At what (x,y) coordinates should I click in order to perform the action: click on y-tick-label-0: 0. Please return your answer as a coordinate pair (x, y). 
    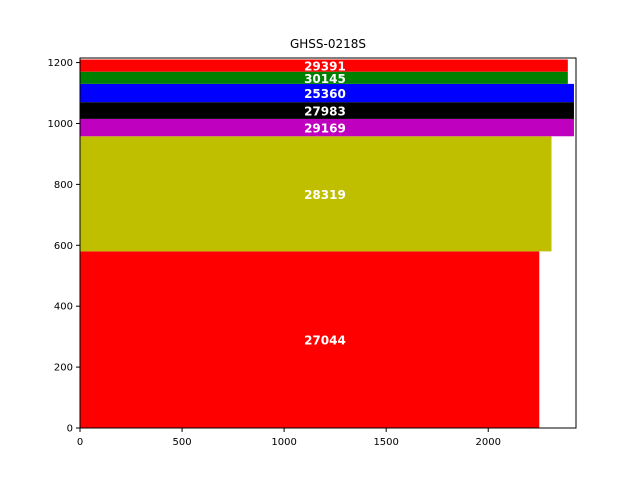
    Looking at the image, I should click on (70, 429).